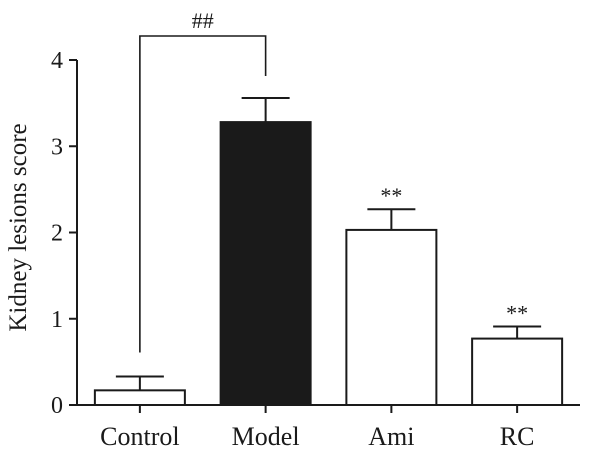  Describe the element at coordinates (57, 61) in the screenshot. I see `y-tick-label: 4` at that location.